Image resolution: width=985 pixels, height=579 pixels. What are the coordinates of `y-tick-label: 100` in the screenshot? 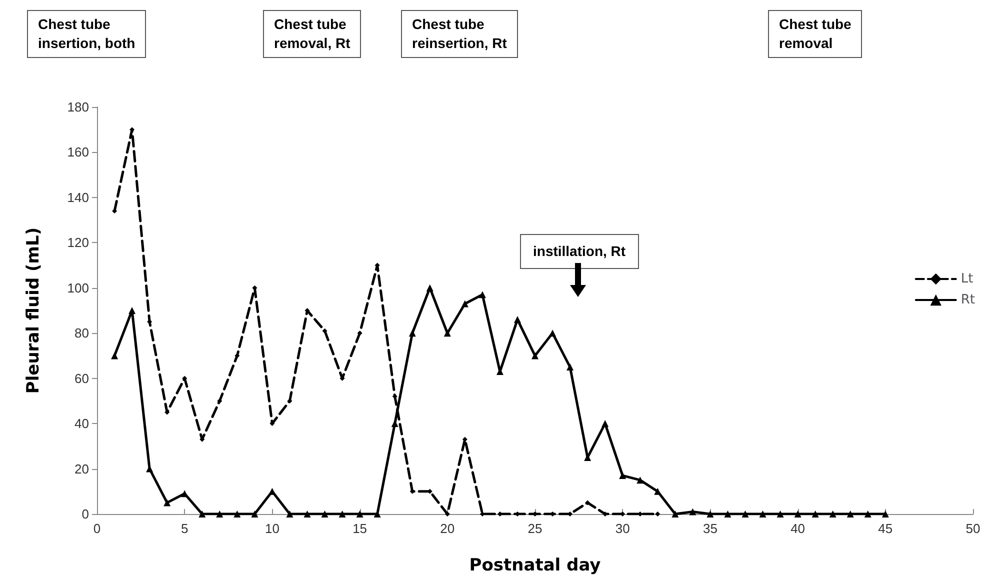 It's located at (78, 288).